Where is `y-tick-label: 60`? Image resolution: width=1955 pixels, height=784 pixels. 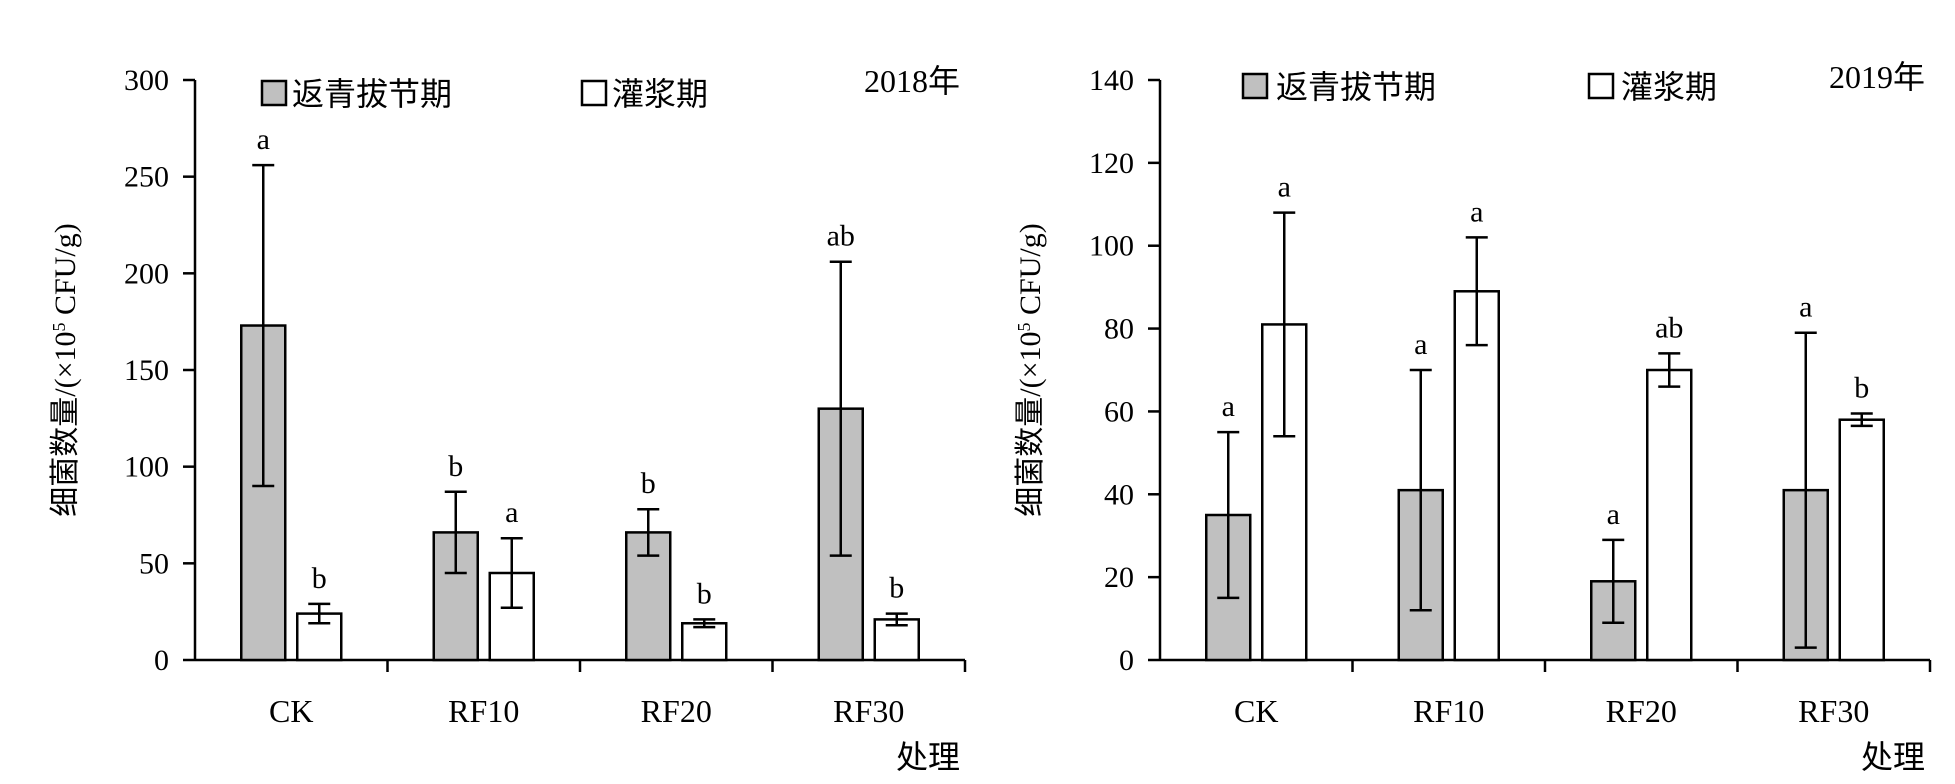
y-tick-label: 60 is located at coordinates (1119, 411).